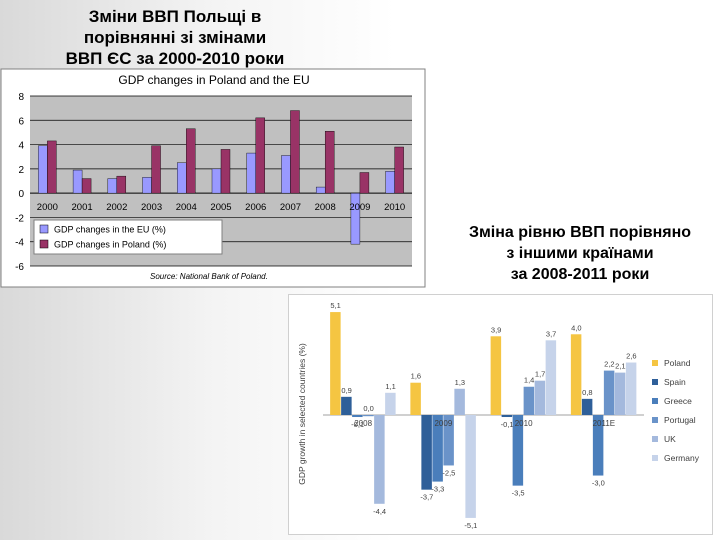 The width and height of the screenshot is (720, 540). I want to click on value-label: -3,0, so click(598, 483).